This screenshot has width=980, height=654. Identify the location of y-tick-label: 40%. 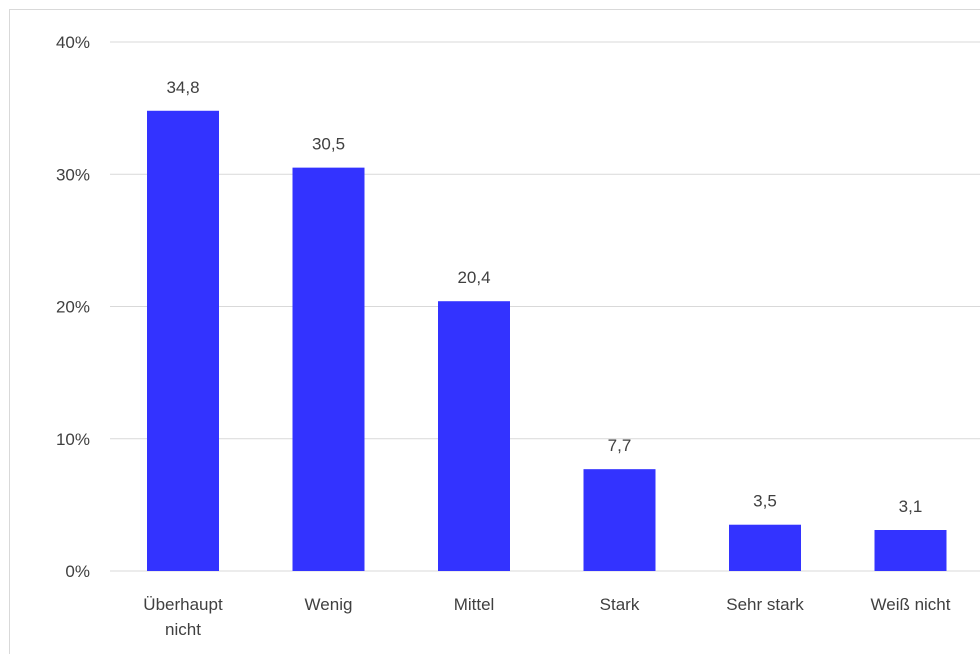
(73, 42).